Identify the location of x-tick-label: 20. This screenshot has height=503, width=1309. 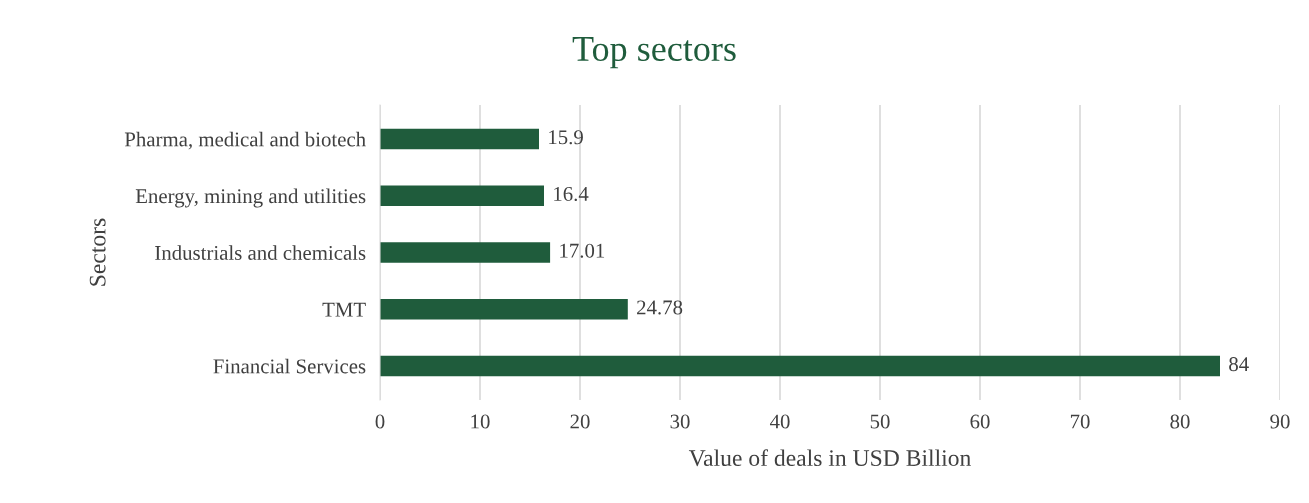
(580, 421).